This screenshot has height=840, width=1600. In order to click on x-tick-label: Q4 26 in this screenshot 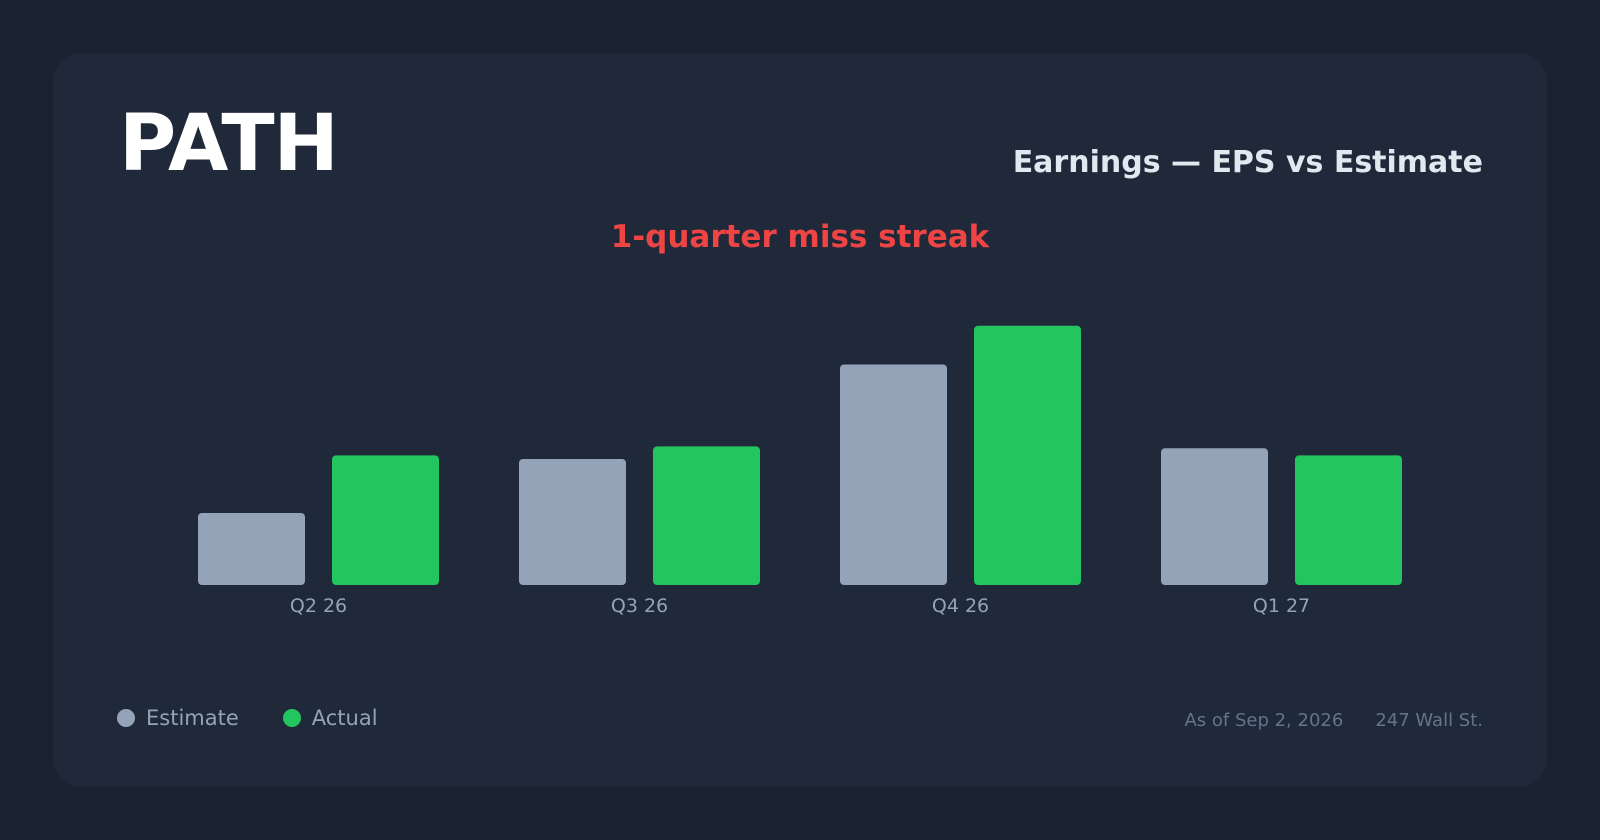, I will do `click(960, 606)`.